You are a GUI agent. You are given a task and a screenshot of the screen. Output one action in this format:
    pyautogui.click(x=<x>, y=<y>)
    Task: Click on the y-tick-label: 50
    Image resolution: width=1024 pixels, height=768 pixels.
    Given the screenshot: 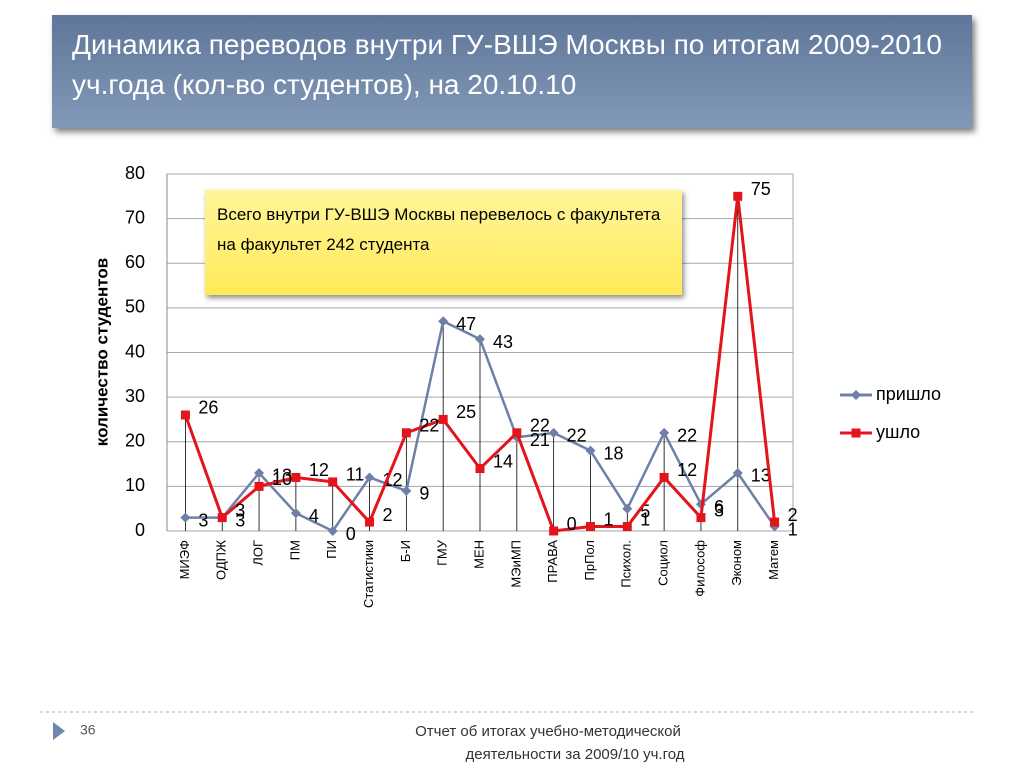 What is the action you would take?
    pyautogui.click(x=135, y=307)
    